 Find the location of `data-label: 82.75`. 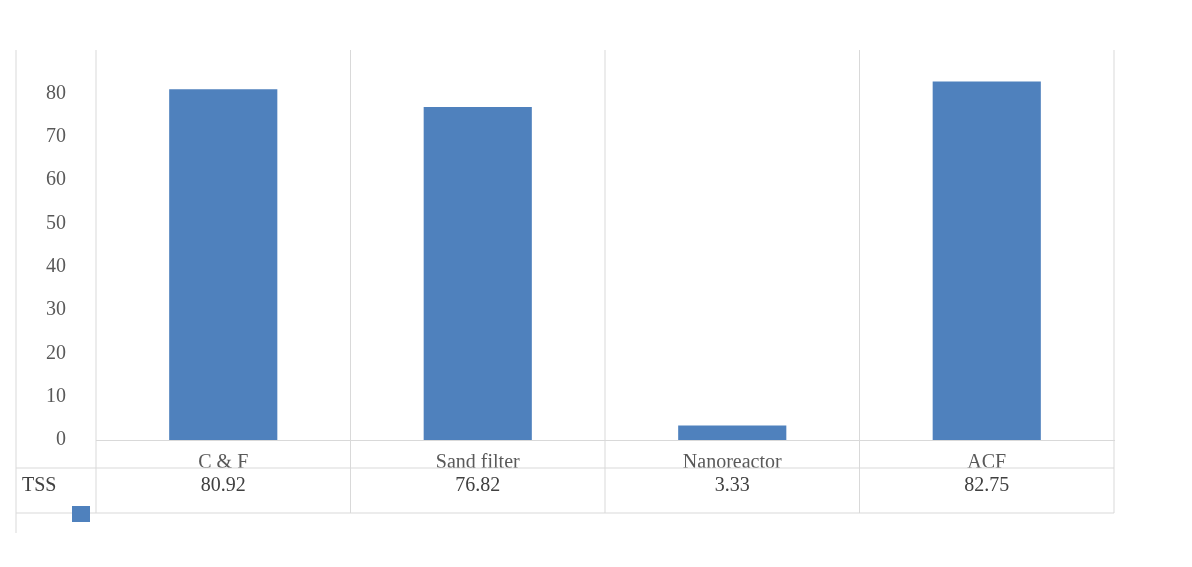

data-label: 82.75 is located at coordinates (987, 484).